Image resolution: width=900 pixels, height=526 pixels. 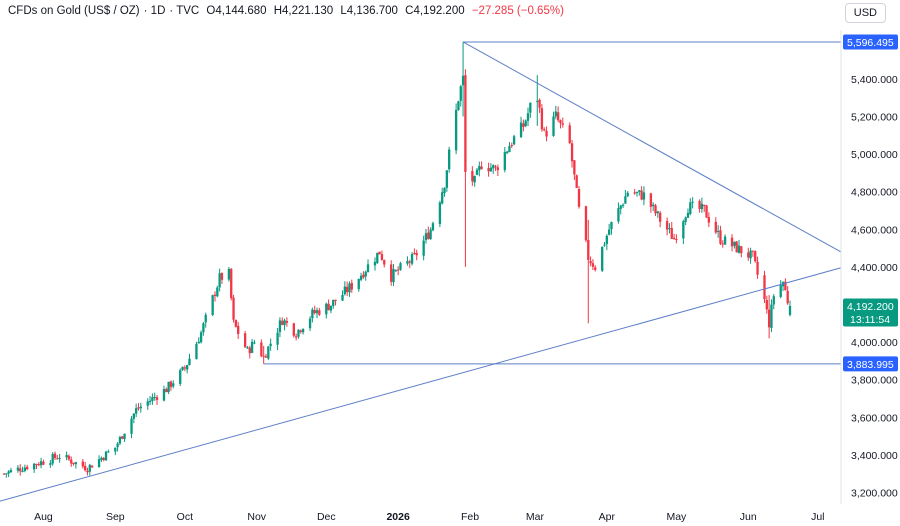 What do you see at coordinates (870, 365) in the screenshot?
I see `price-tag-label: 3,883.995` at bounding box center [870, 365].